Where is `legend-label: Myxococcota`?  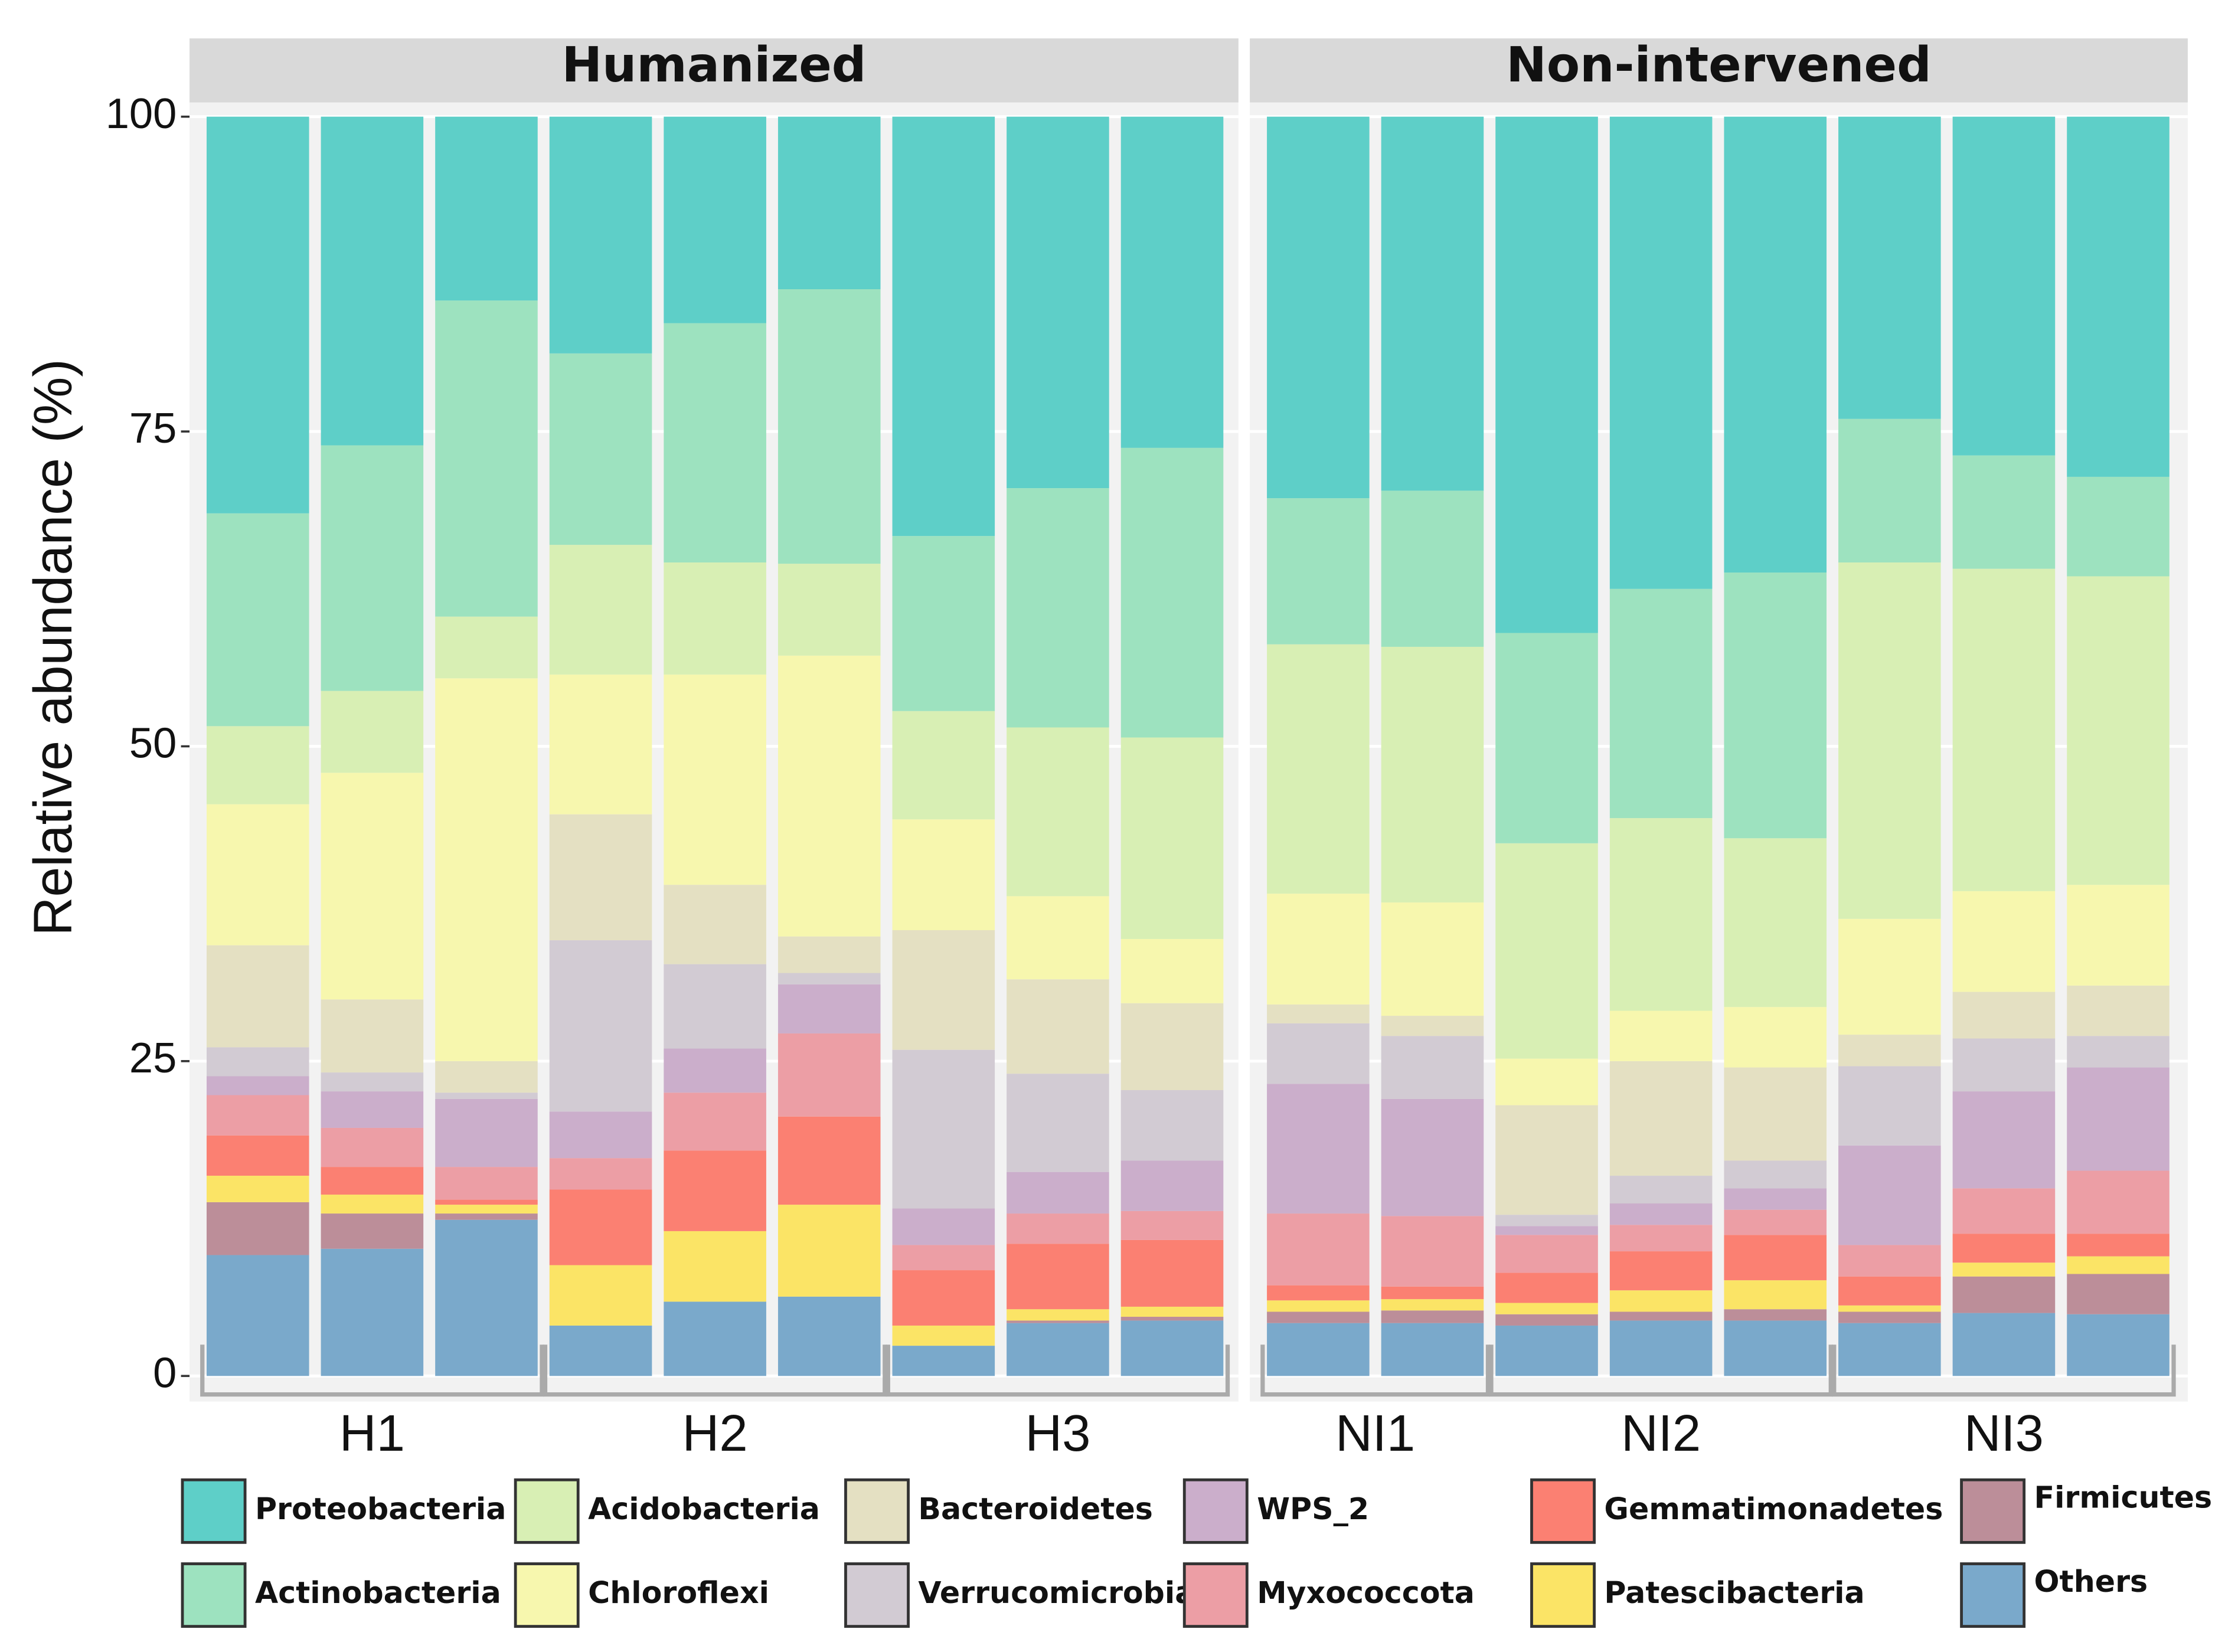 legend-label: Myxococcota is located at coordinates (1366, 1593).